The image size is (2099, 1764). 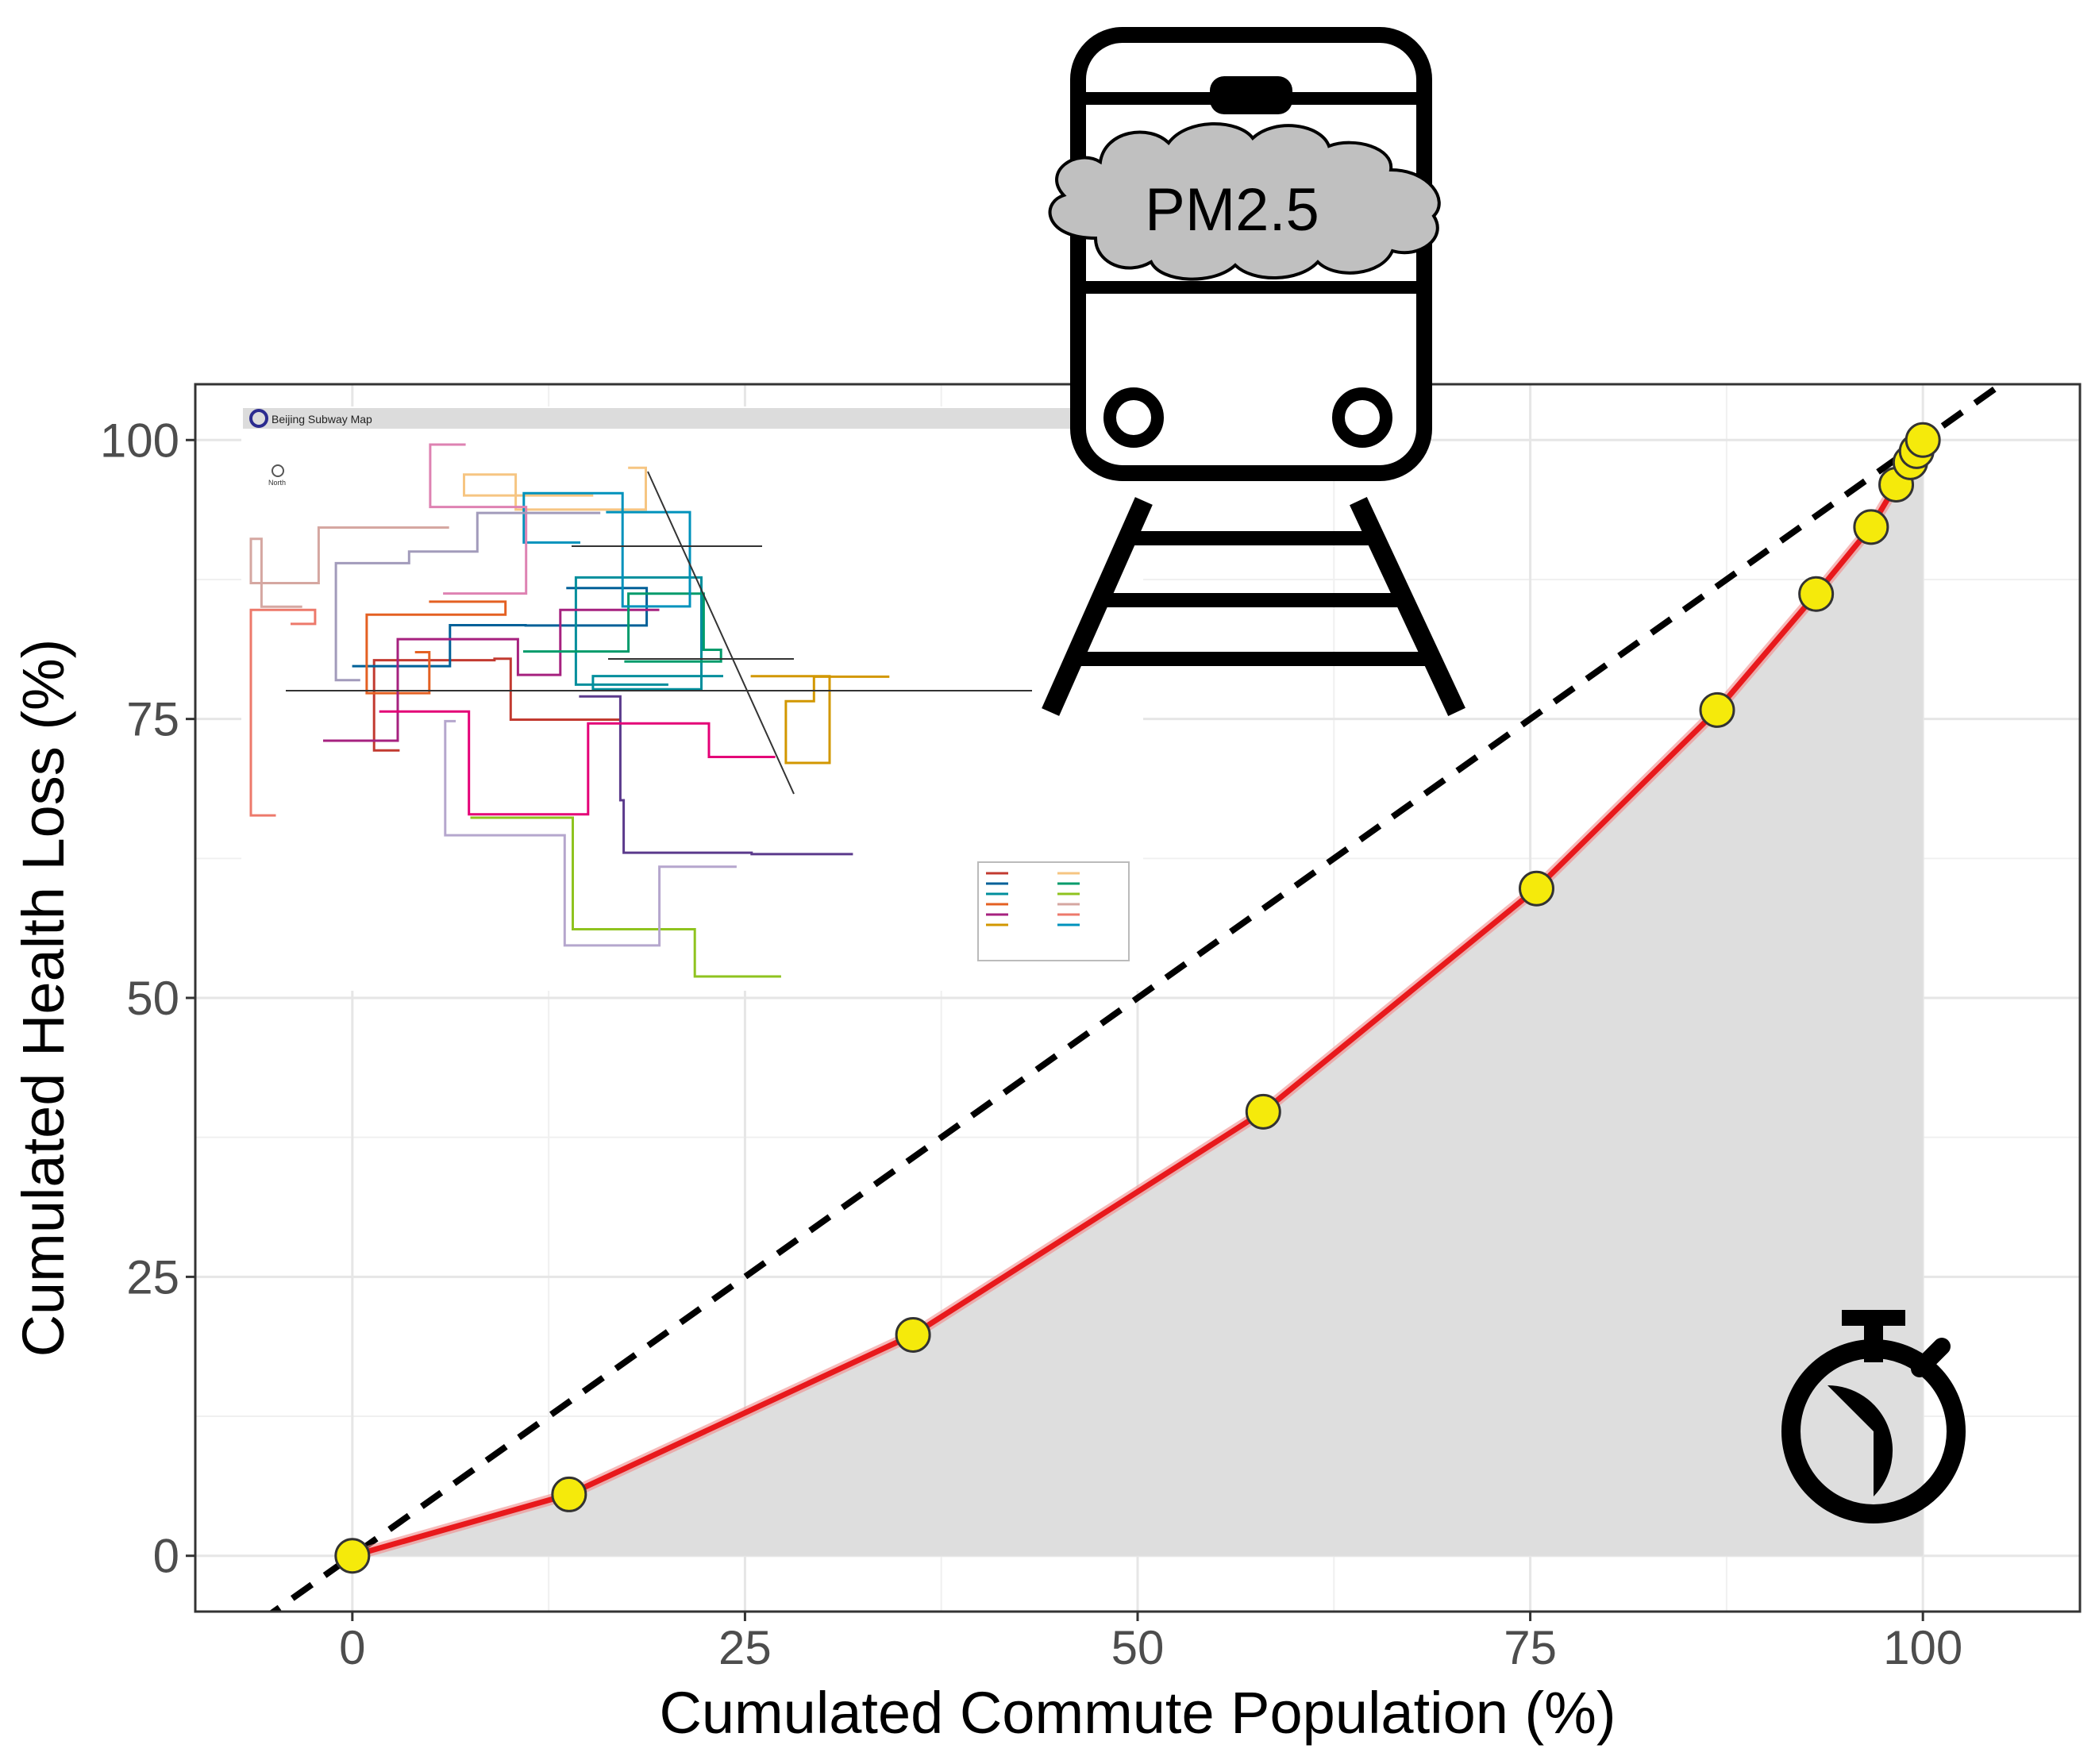 I want to click on x-tick-label: 50, so click(x=1138, y=1648).